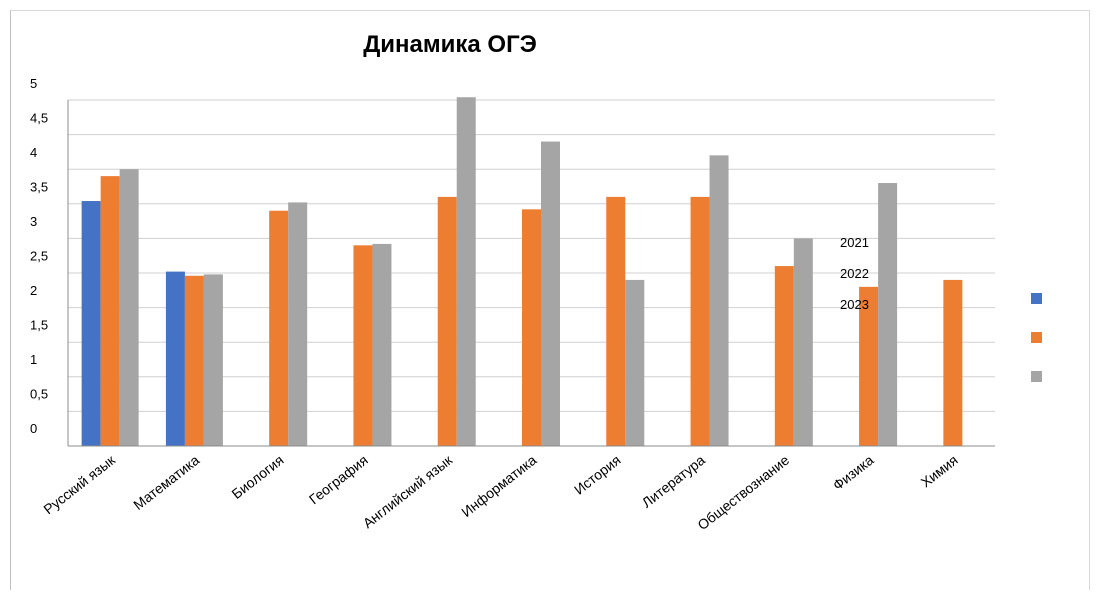  Describe the element at coordinates (854, 304) in the screenshot. I see `legend-label: 2023` at that location.